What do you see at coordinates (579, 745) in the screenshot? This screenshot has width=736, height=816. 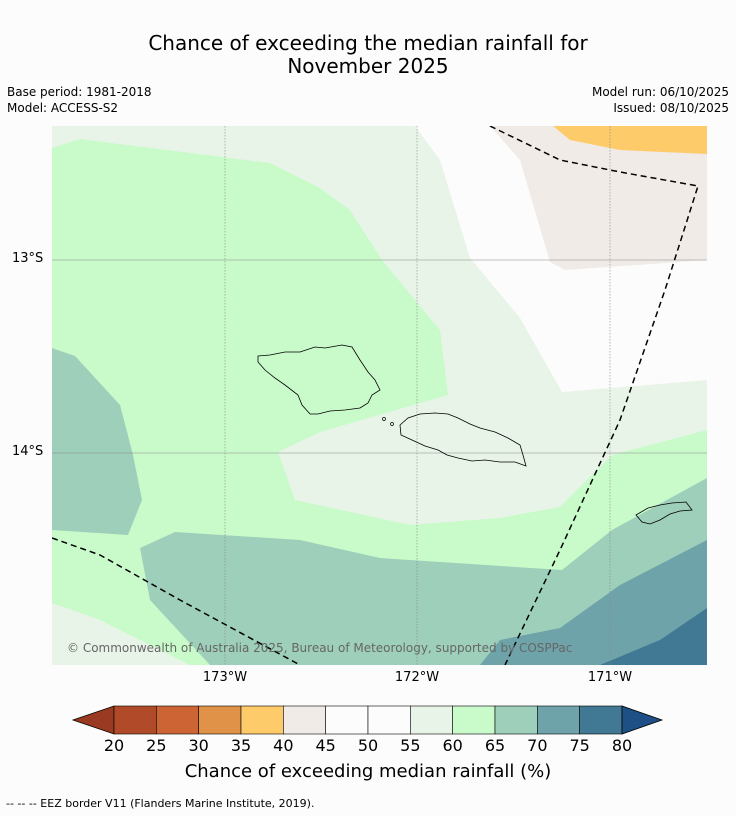 I see `colorbar-tick-label: 75` at bounding box center [579, 745].